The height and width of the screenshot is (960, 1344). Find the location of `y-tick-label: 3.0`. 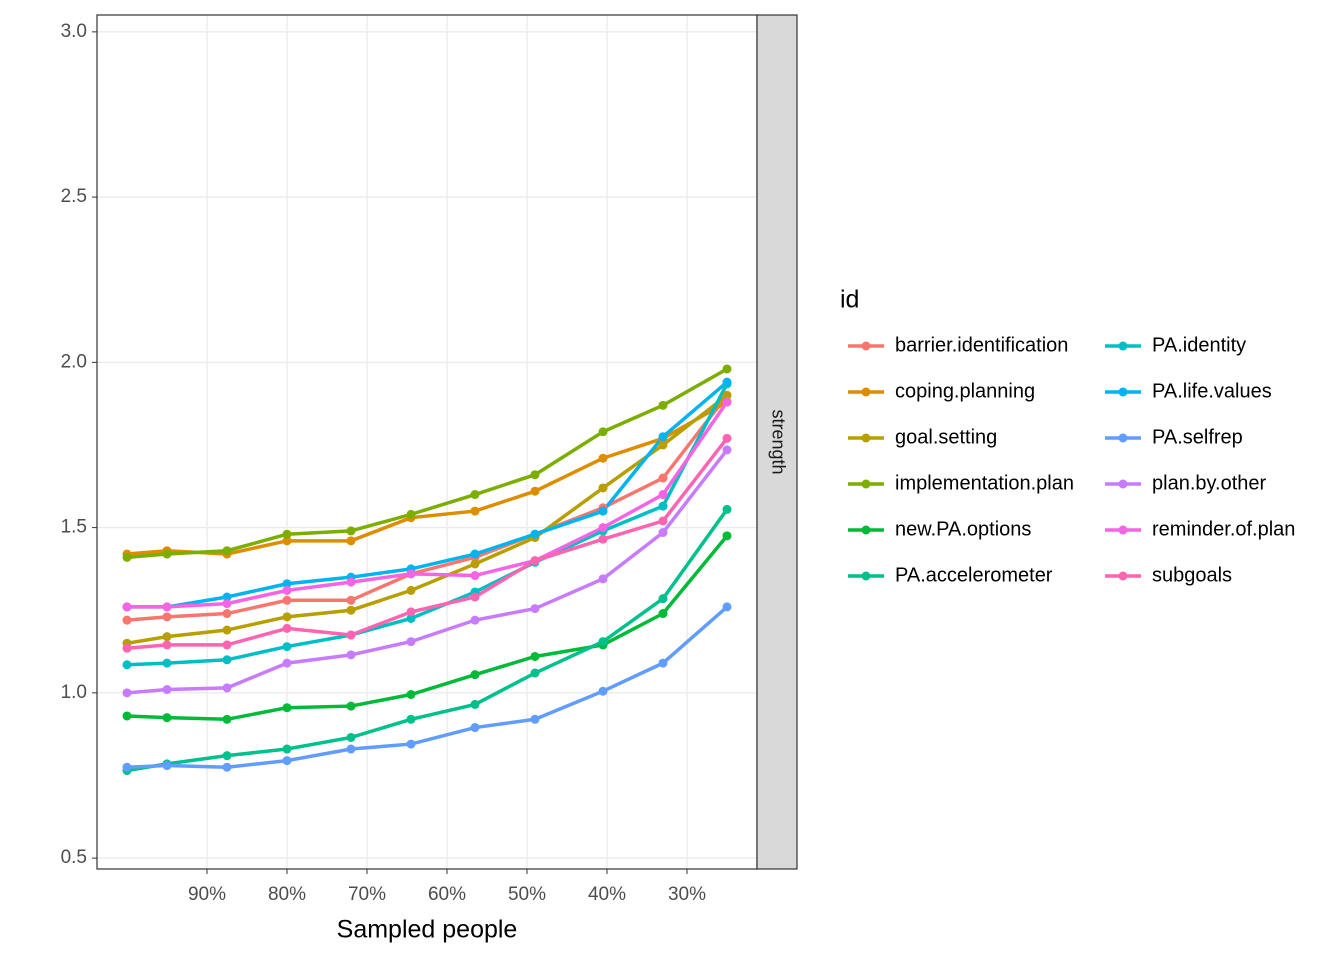

y-tick-label: 3.0 is located at coordinates (74, 31).